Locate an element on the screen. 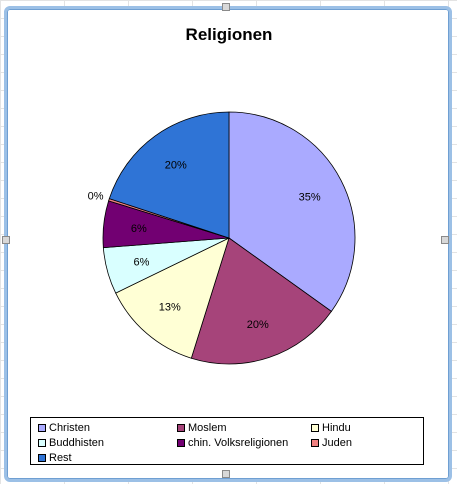 The width and height of the screenshot is (457, 484). legend-item: Hindu is located at coordinates (366, 427).